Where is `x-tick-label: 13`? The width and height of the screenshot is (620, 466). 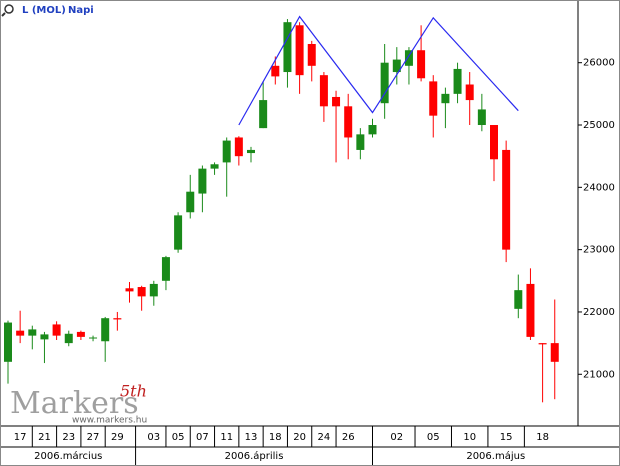
x-tick-label: 13 is located at coordinates (251, 437).